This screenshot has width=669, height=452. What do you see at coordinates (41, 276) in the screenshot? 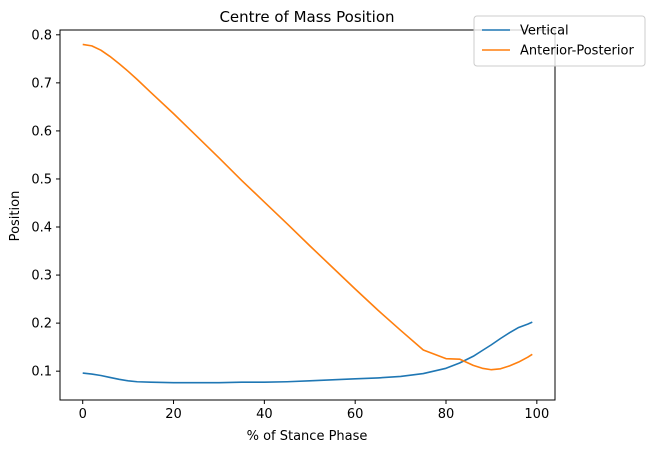
I see `y-tick-label: 0.3` at bounding box center [41, 276].